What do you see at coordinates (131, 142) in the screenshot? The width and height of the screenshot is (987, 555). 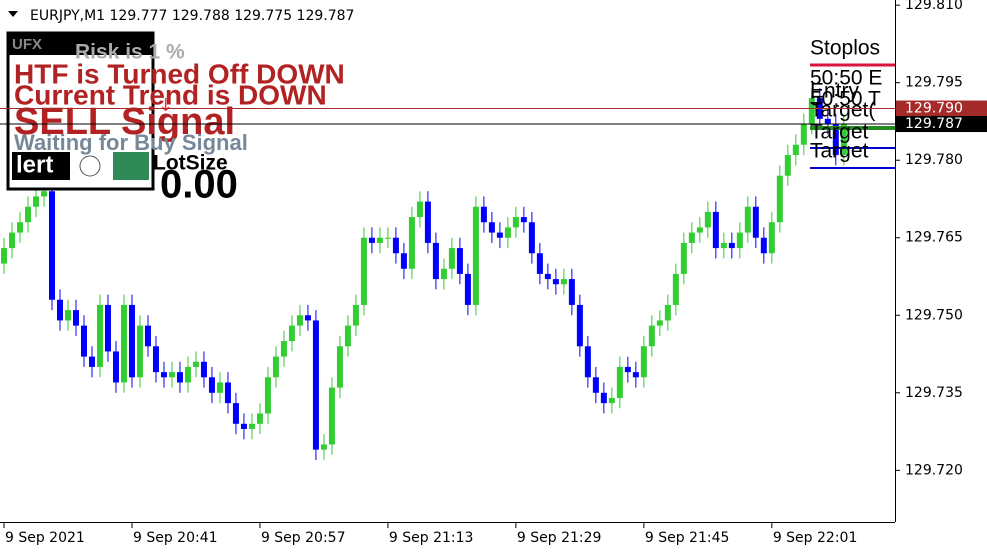 I see `waiting-text: Waiting for Buy Signal` at bounding box center [131, 142].